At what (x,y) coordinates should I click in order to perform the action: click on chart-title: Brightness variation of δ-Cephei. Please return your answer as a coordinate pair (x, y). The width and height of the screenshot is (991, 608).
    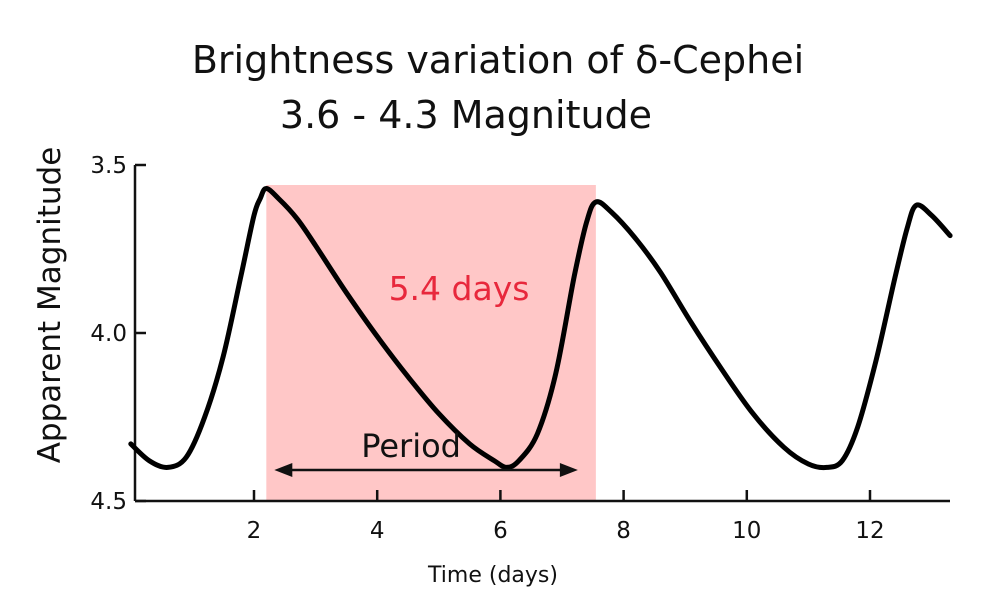
    Looking at the image, I should click on (498, 60).